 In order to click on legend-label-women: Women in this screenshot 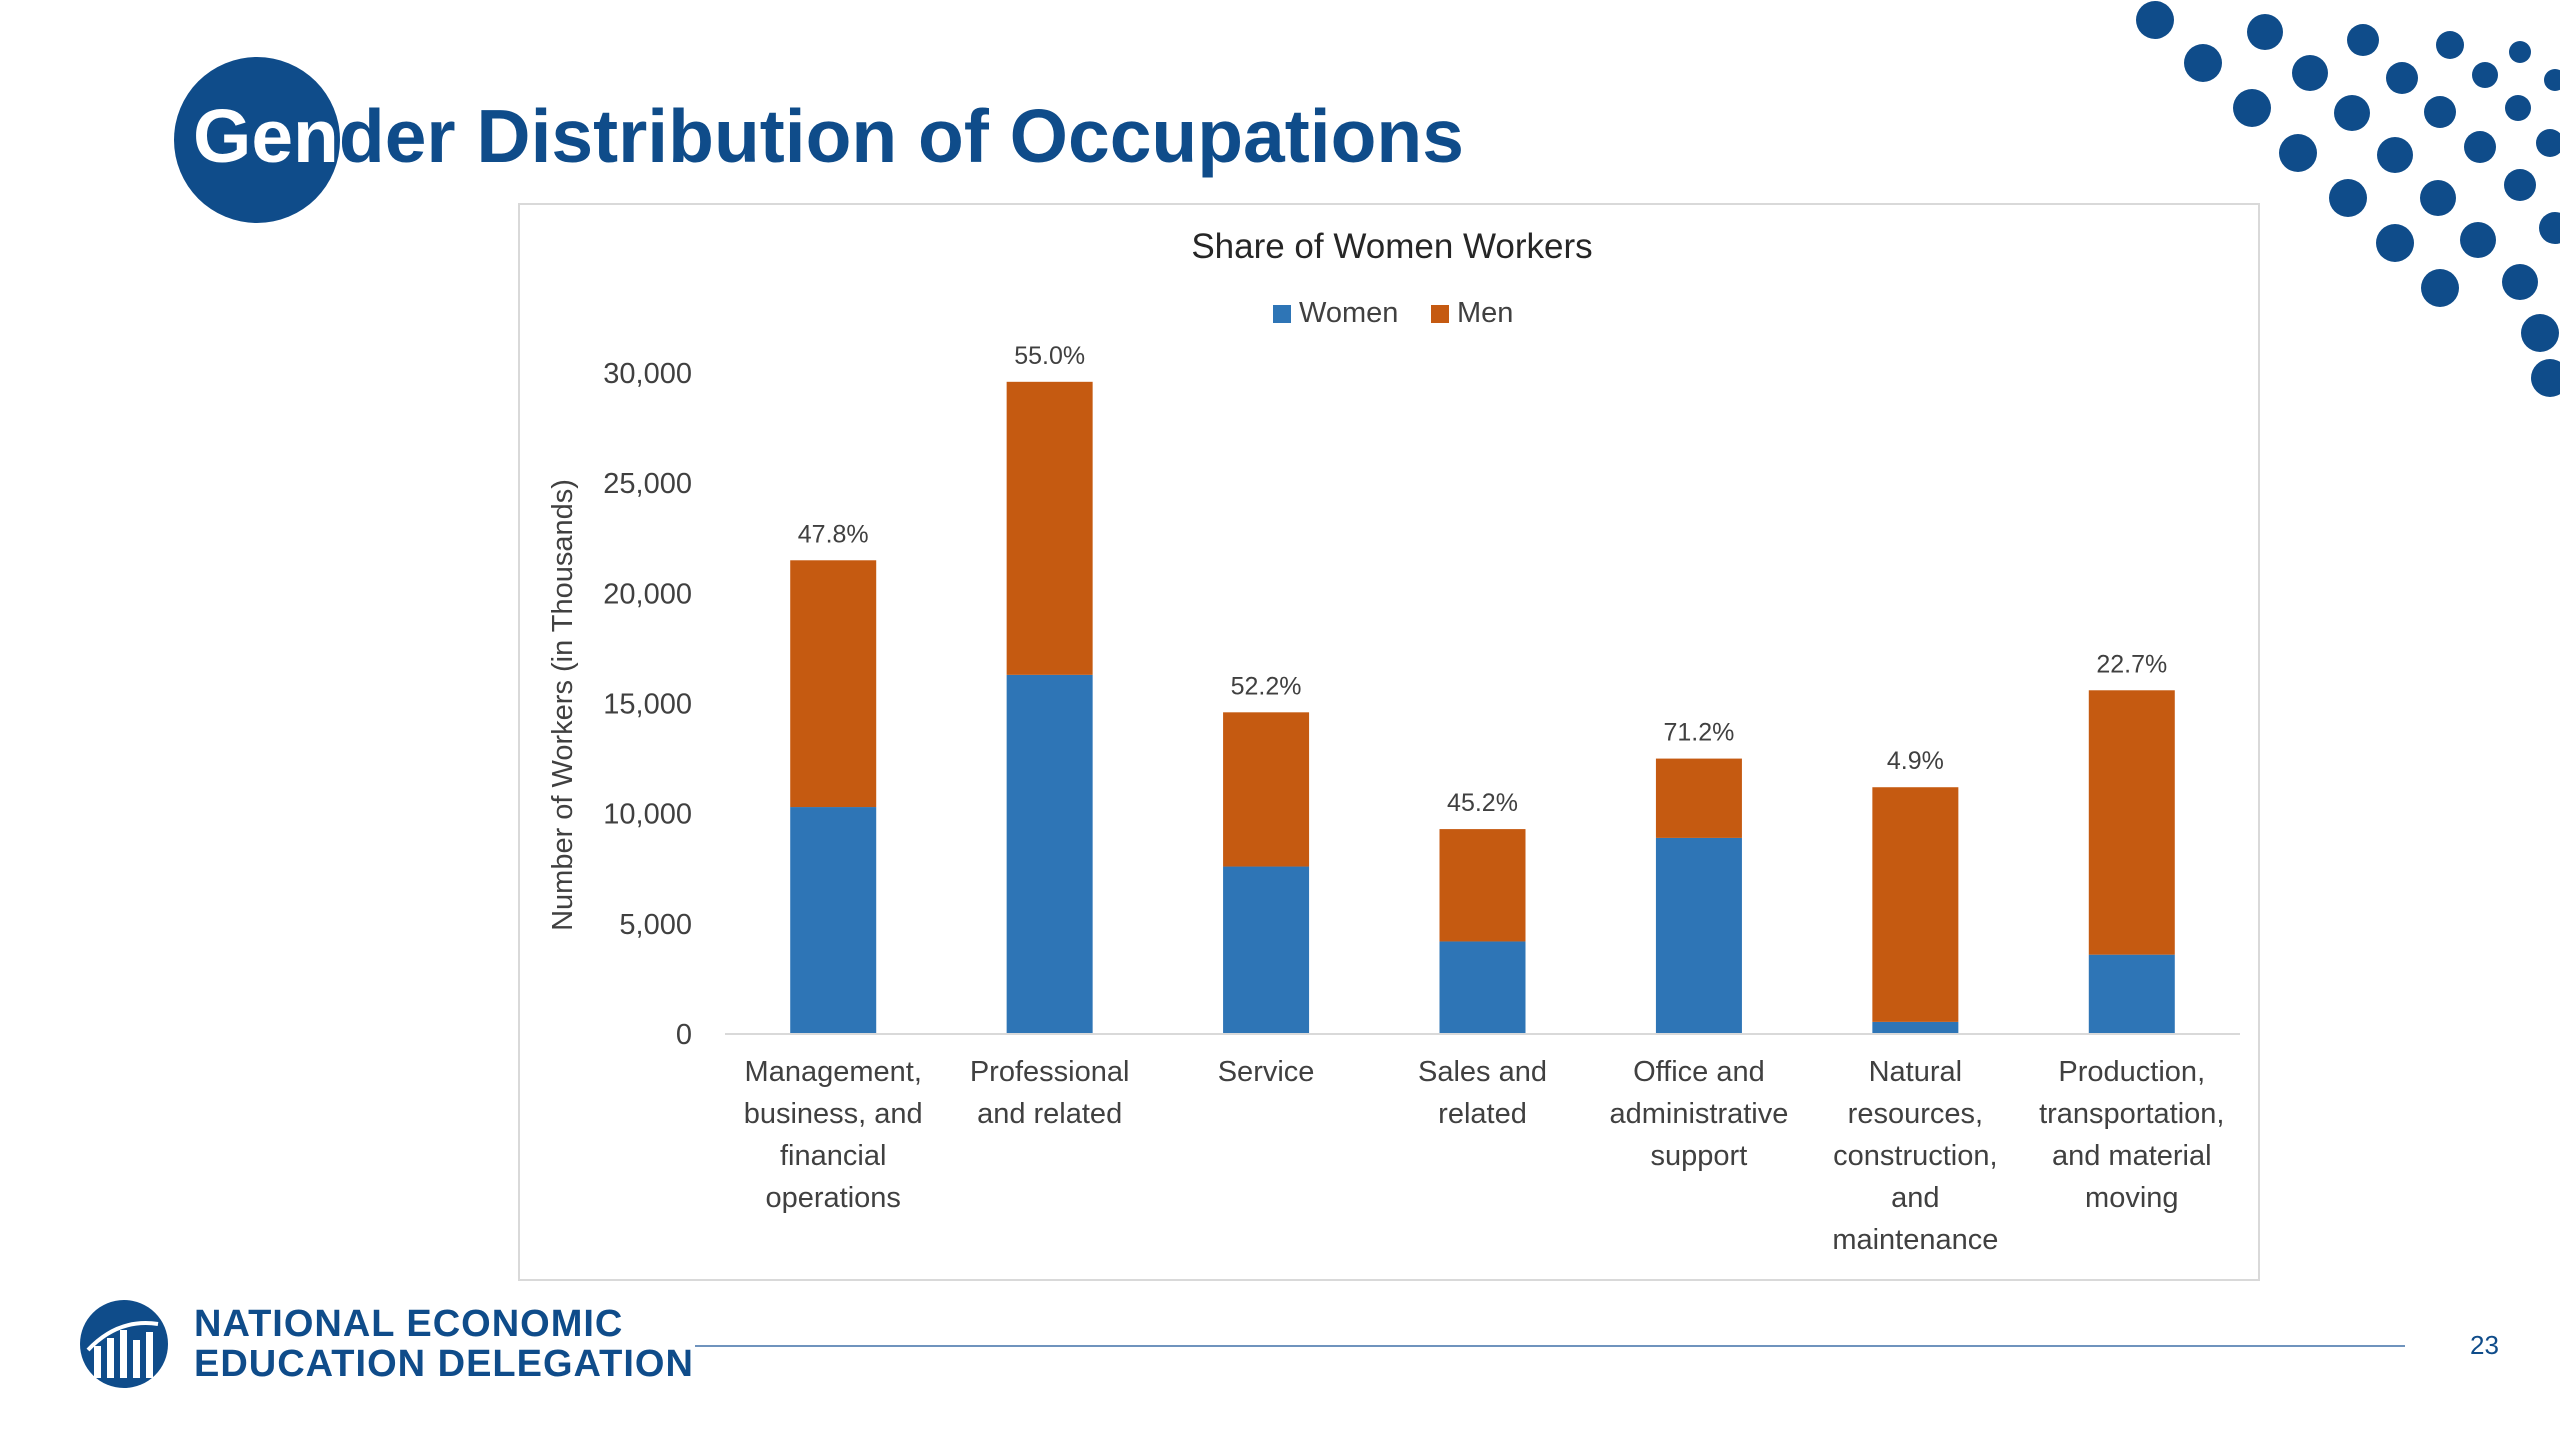, I will do `click(1348, 313)`.